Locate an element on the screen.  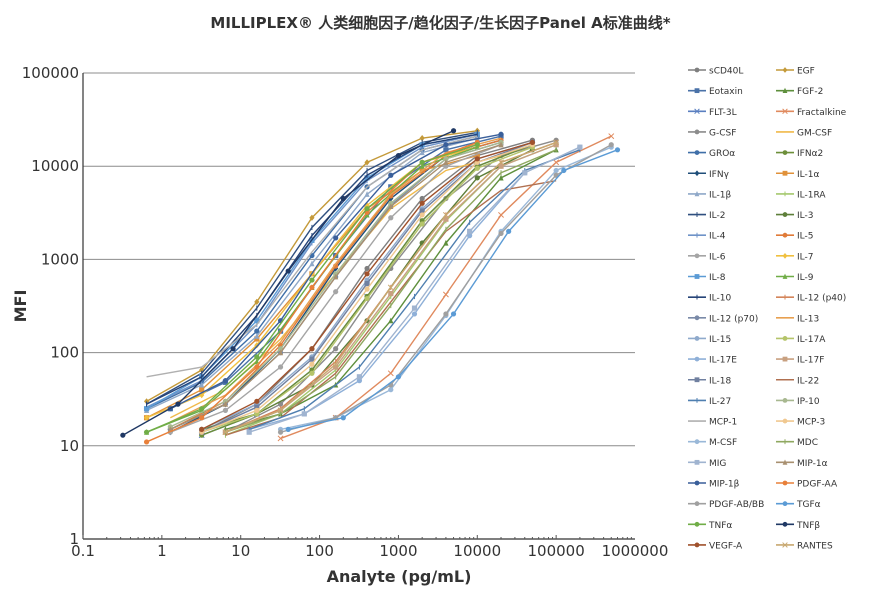
legend-item-il-8: IL-8 is located at coordinates (707, 278).